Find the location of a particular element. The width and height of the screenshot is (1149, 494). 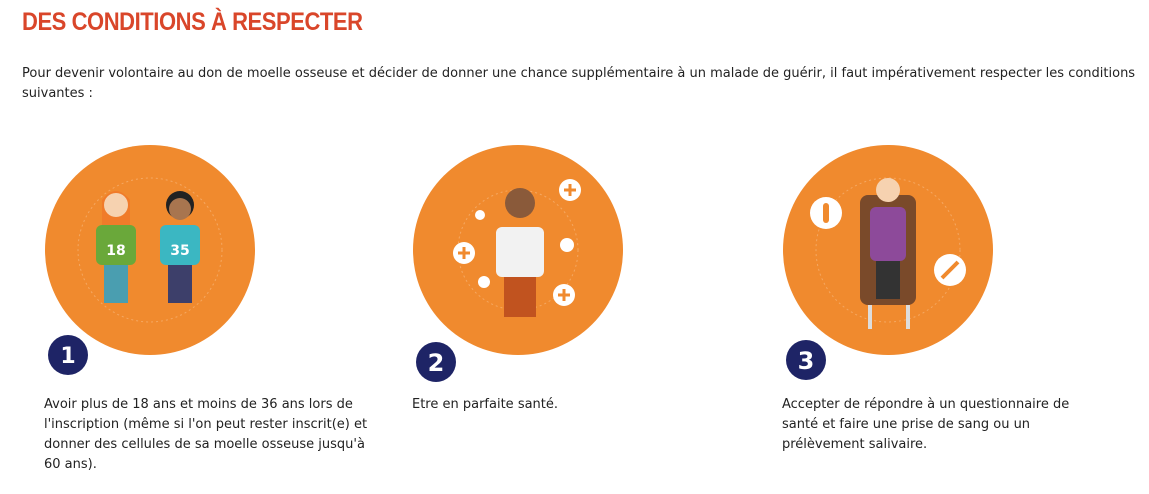

step-number-badge: 1 is located at coordinates (67, 356).